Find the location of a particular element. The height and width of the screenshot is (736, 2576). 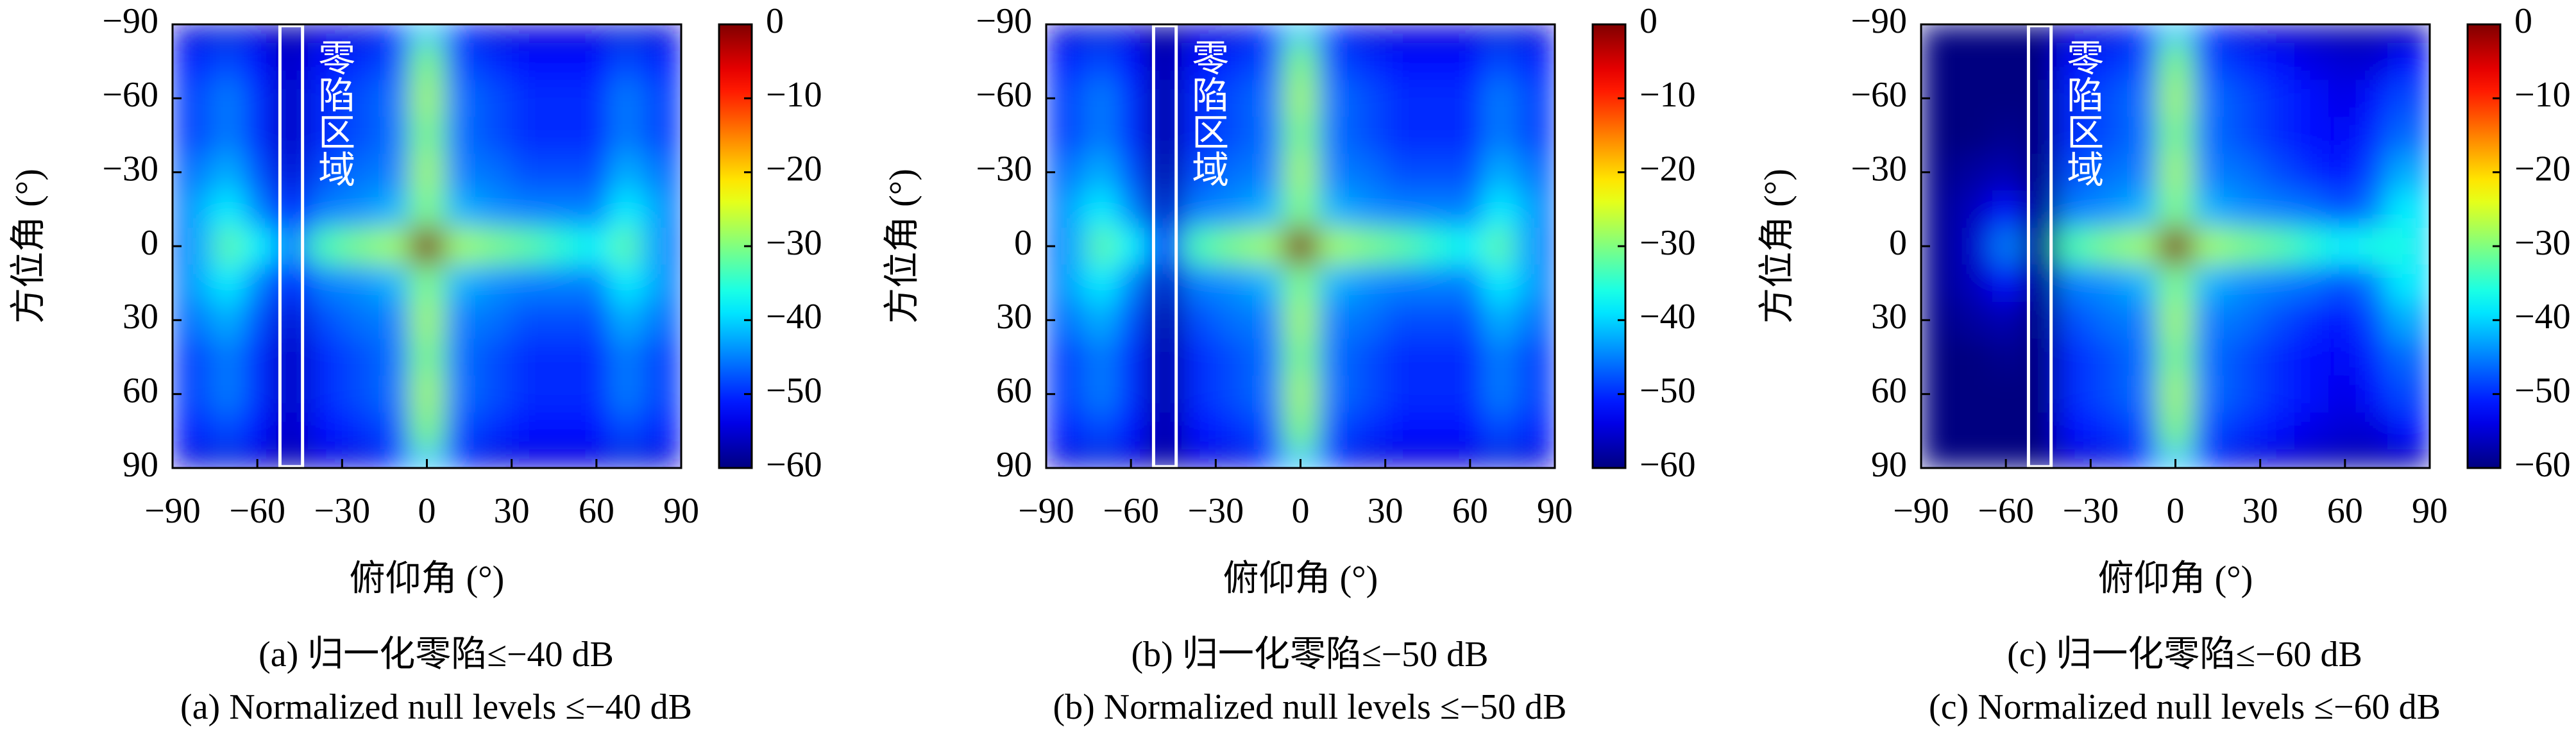

y-tick-label: −60 is located at coordinates (1004, 95).